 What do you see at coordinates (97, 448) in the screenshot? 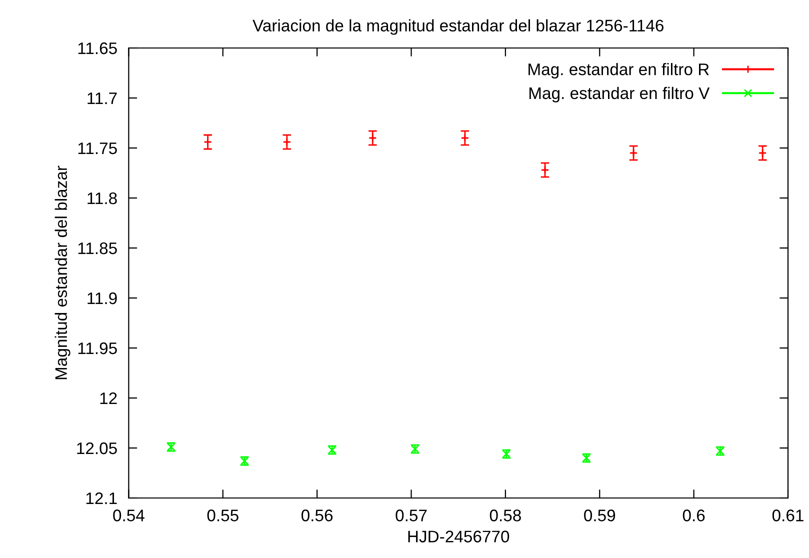
I see `y-tick-label: 12.05` at bounding box center [97, 448].